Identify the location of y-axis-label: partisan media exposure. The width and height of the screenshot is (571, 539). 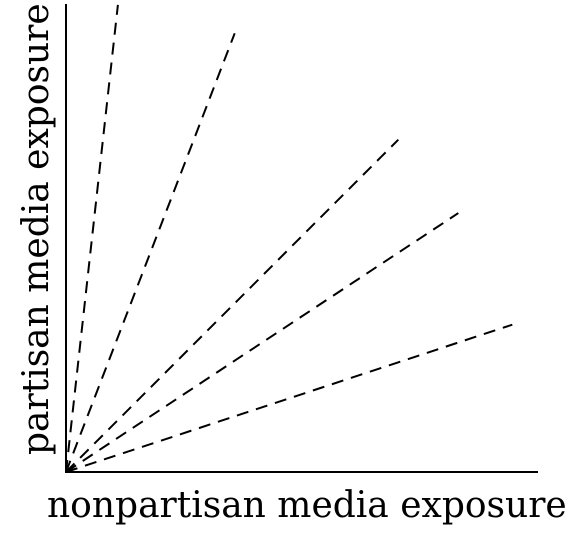
(36, 229).